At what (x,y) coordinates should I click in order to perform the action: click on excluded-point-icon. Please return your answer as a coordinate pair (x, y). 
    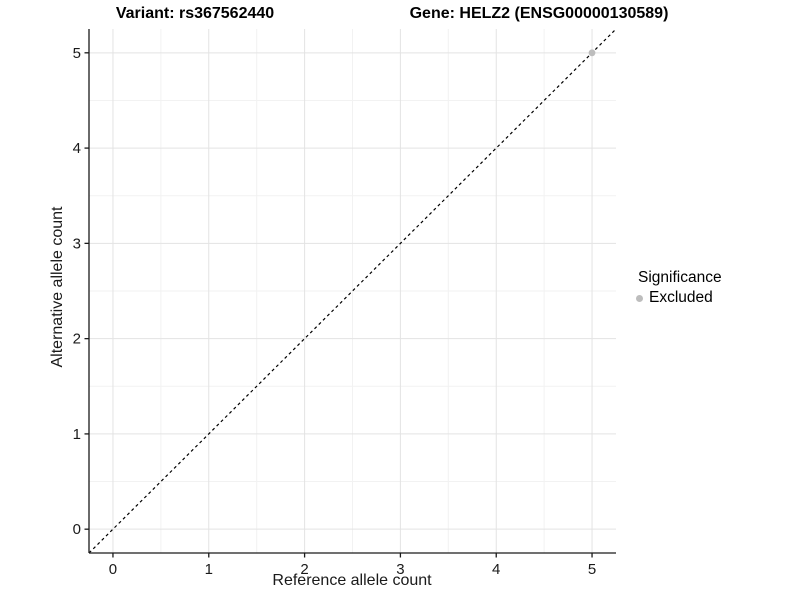
    Looking at the image, I should click on (639, 298).